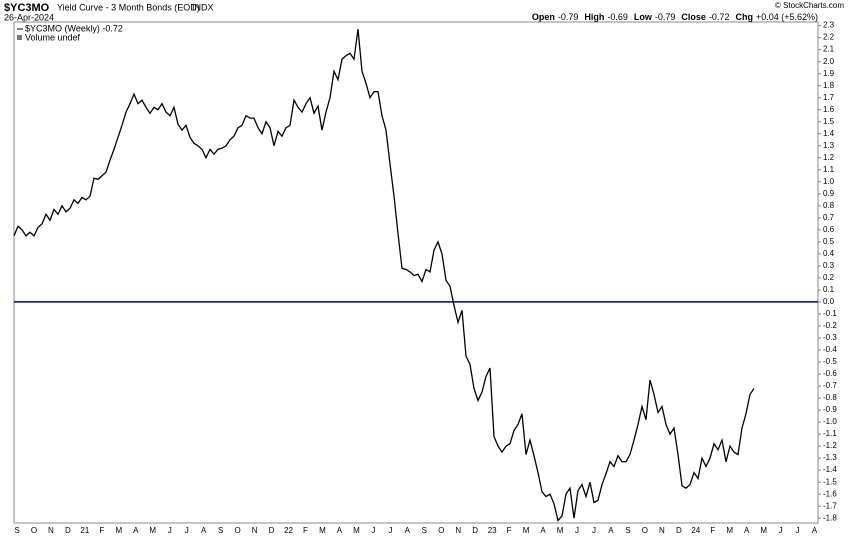  I want to click on quote-label: Open, so click(543, 17).